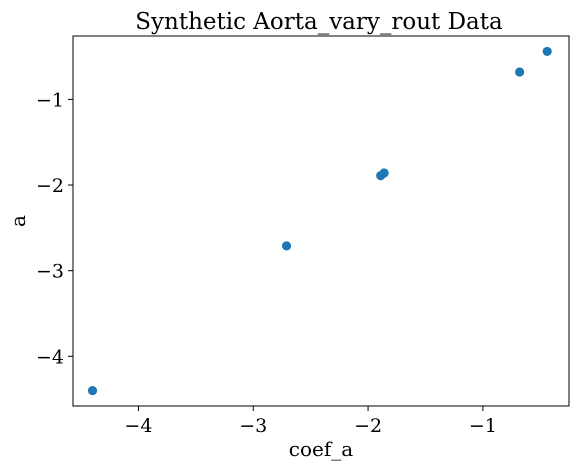 This screenshot has width=579, height=471. What do you see at coordinates (50, 272) in the screenshot?
I see `y-tick-label: −3` at bounding box center [50, 272].